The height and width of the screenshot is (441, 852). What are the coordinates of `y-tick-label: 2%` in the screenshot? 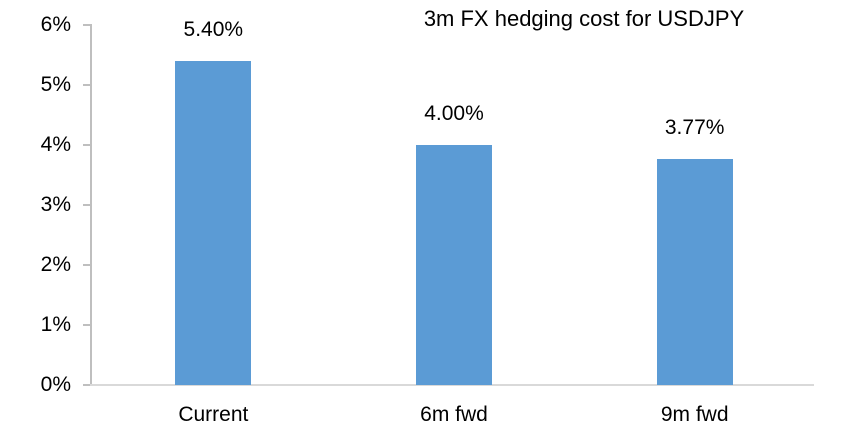 It's located at (55, 264).